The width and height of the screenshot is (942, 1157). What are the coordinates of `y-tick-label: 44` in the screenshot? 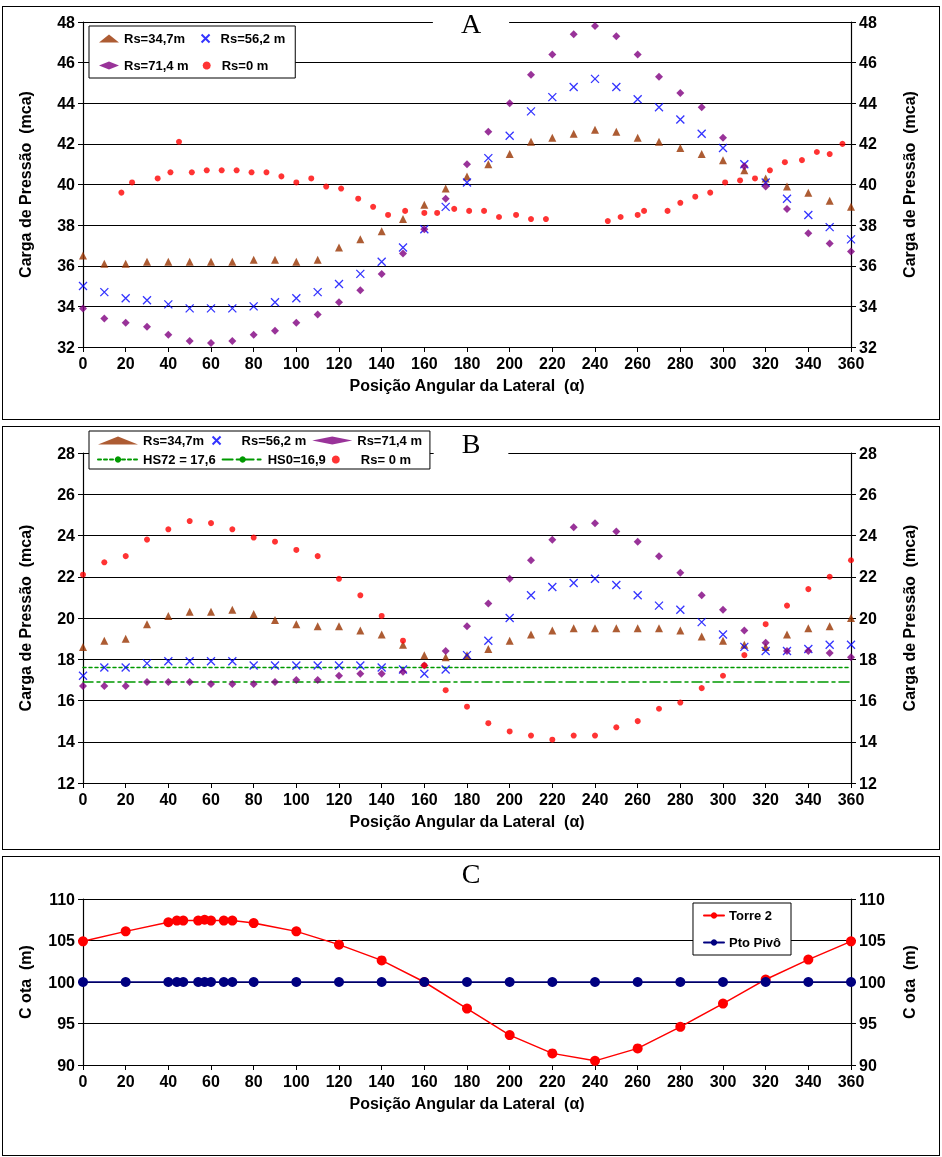 It's located at (66, 103).